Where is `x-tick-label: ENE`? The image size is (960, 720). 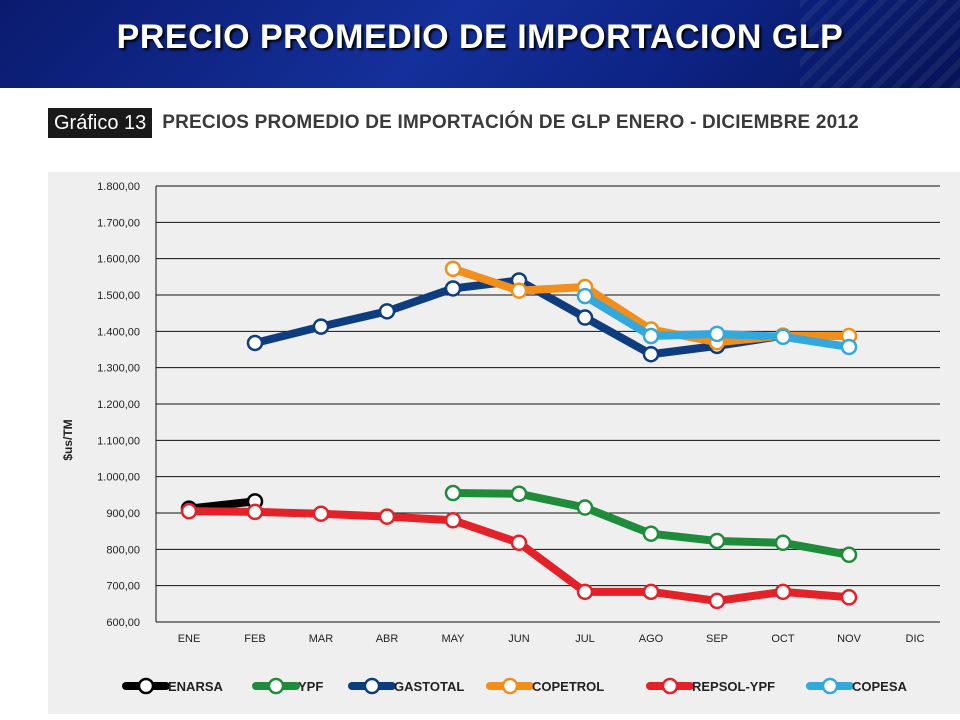 x-tick-label: ENE is located at coordinates (189, 639).